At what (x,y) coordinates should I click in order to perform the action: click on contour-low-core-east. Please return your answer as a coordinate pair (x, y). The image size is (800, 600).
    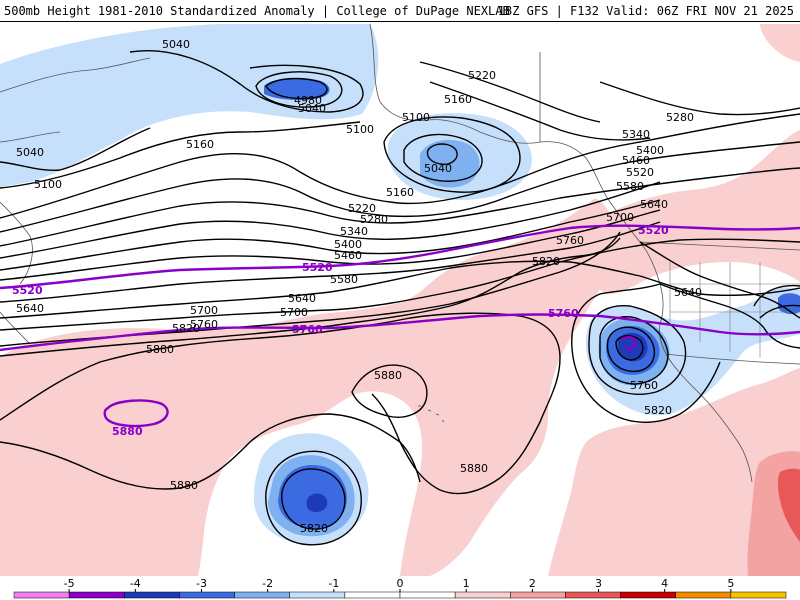
    Looking at the image, I should click on (629, 348).